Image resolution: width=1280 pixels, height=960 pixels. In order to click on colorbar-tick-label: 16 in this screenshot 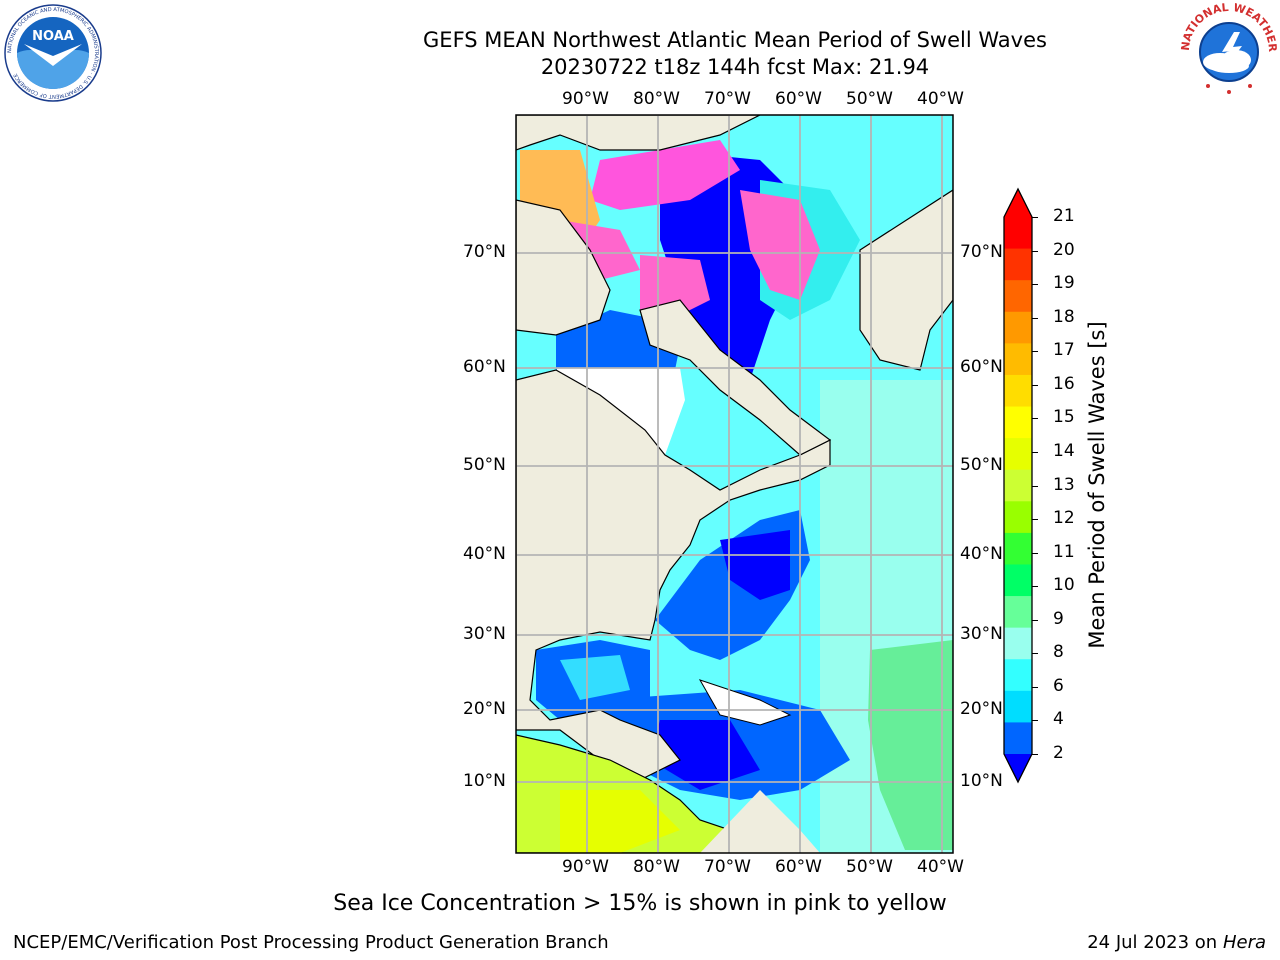, I will do `click(1064, 383)`.